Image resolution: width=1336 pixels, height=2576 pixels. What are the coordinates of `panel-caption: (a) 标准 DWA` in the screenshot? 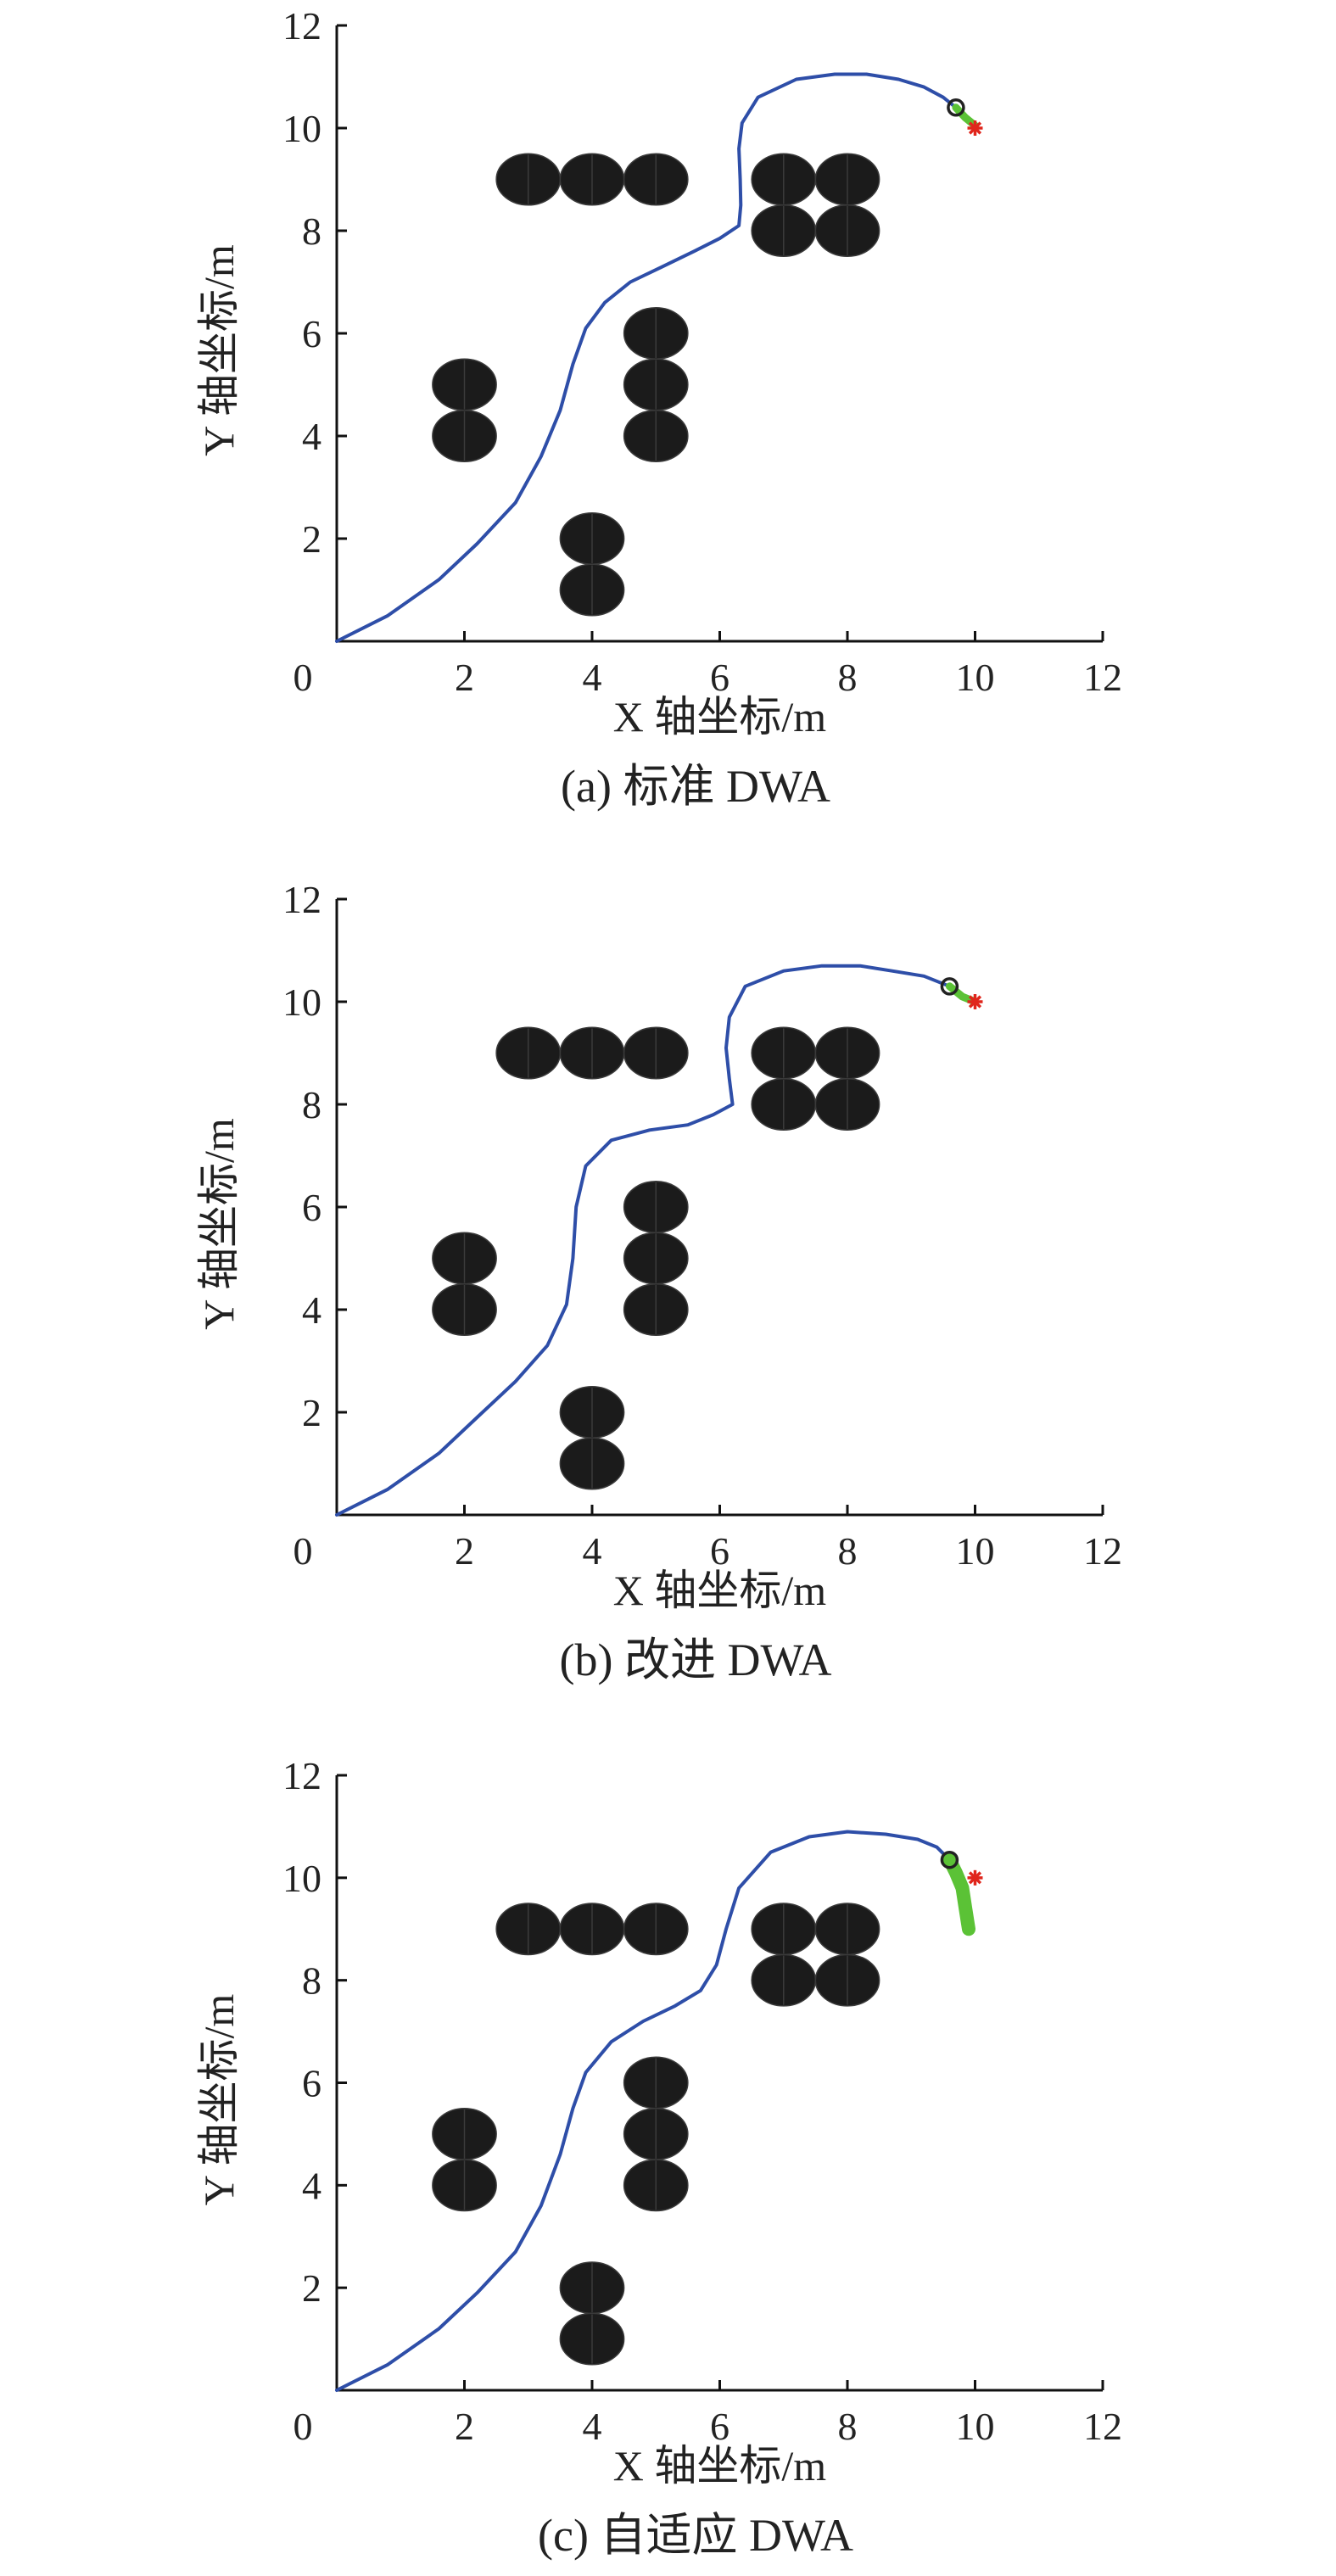 It's located at (695, 786).